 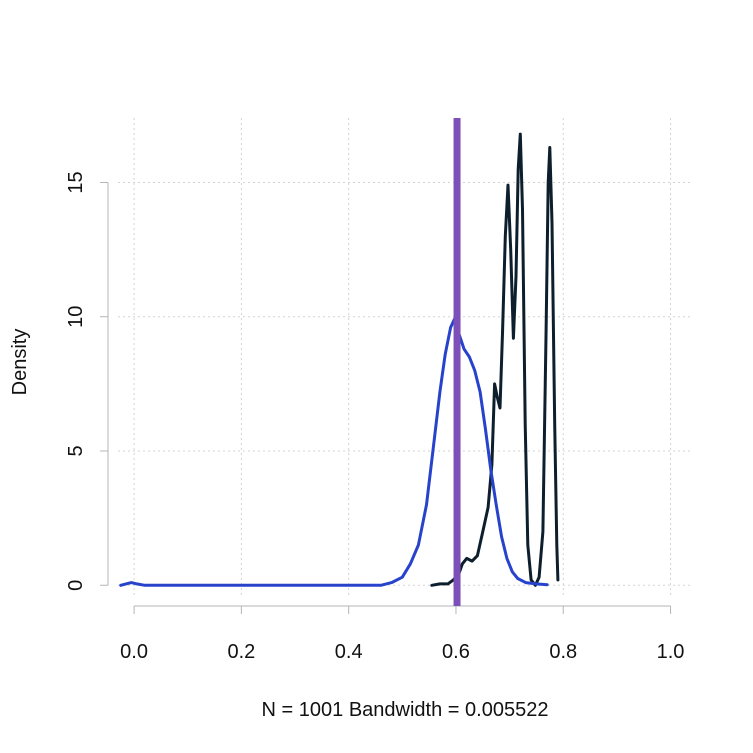 What do you see at coordinates (134, 652) in the screenshot?
I see `x-tick-label: 0.0` at bounding box center [134, 652].